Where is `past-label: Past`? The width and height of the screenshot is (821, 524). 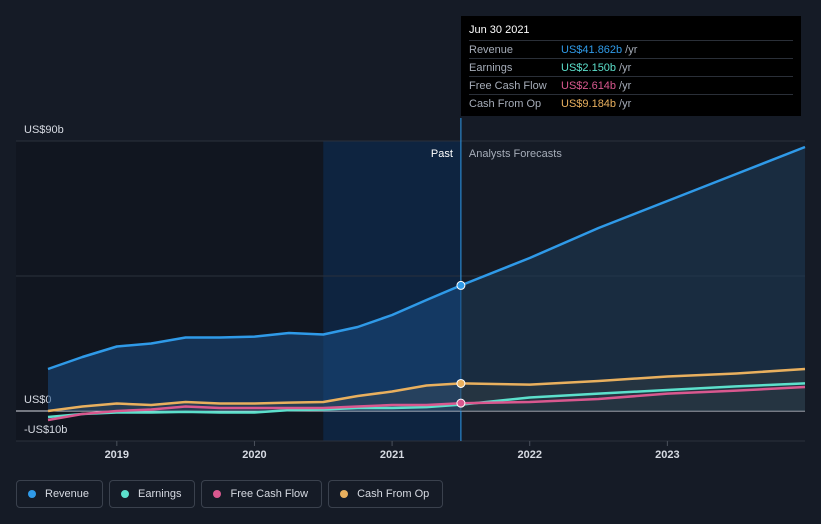
past-label: Past is located at coordinates (442, 154).